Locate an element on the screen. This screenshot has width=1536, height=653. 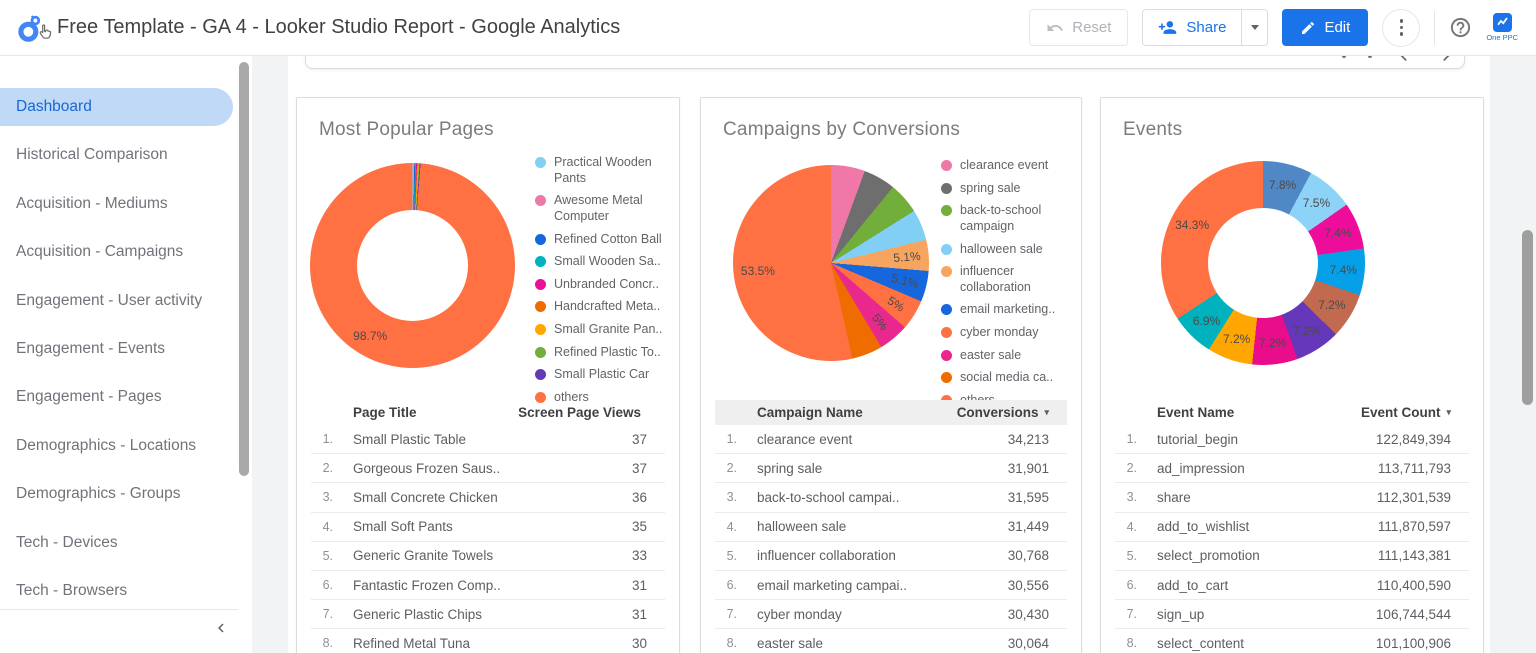
row-value: 112,301,539 is located at coordinates (1413, 497).